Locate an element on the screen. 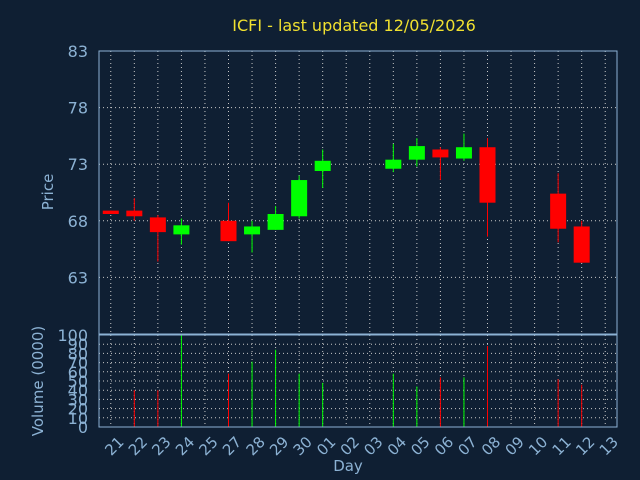  day-tick-label: 22 is located at coordinates (138, 446).